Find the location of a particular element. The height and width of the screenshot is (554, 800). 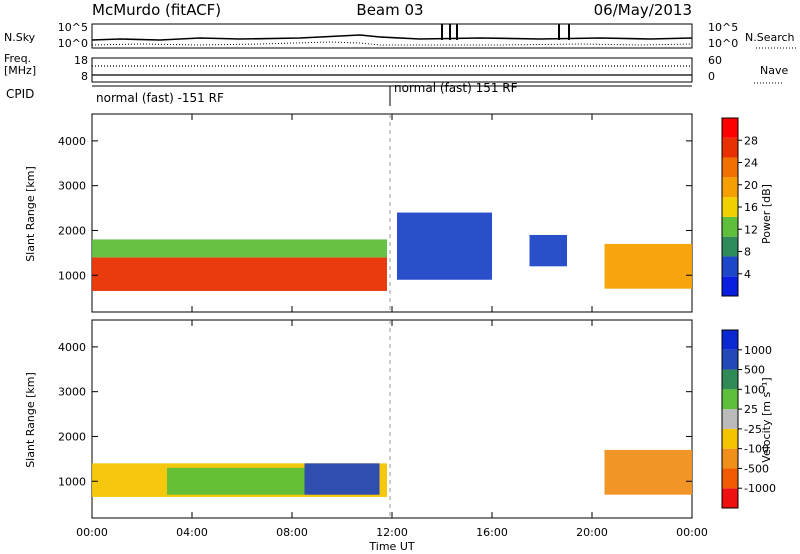

velocity-colorbar-tick-label: -100 is located at coordinates (756, 449).